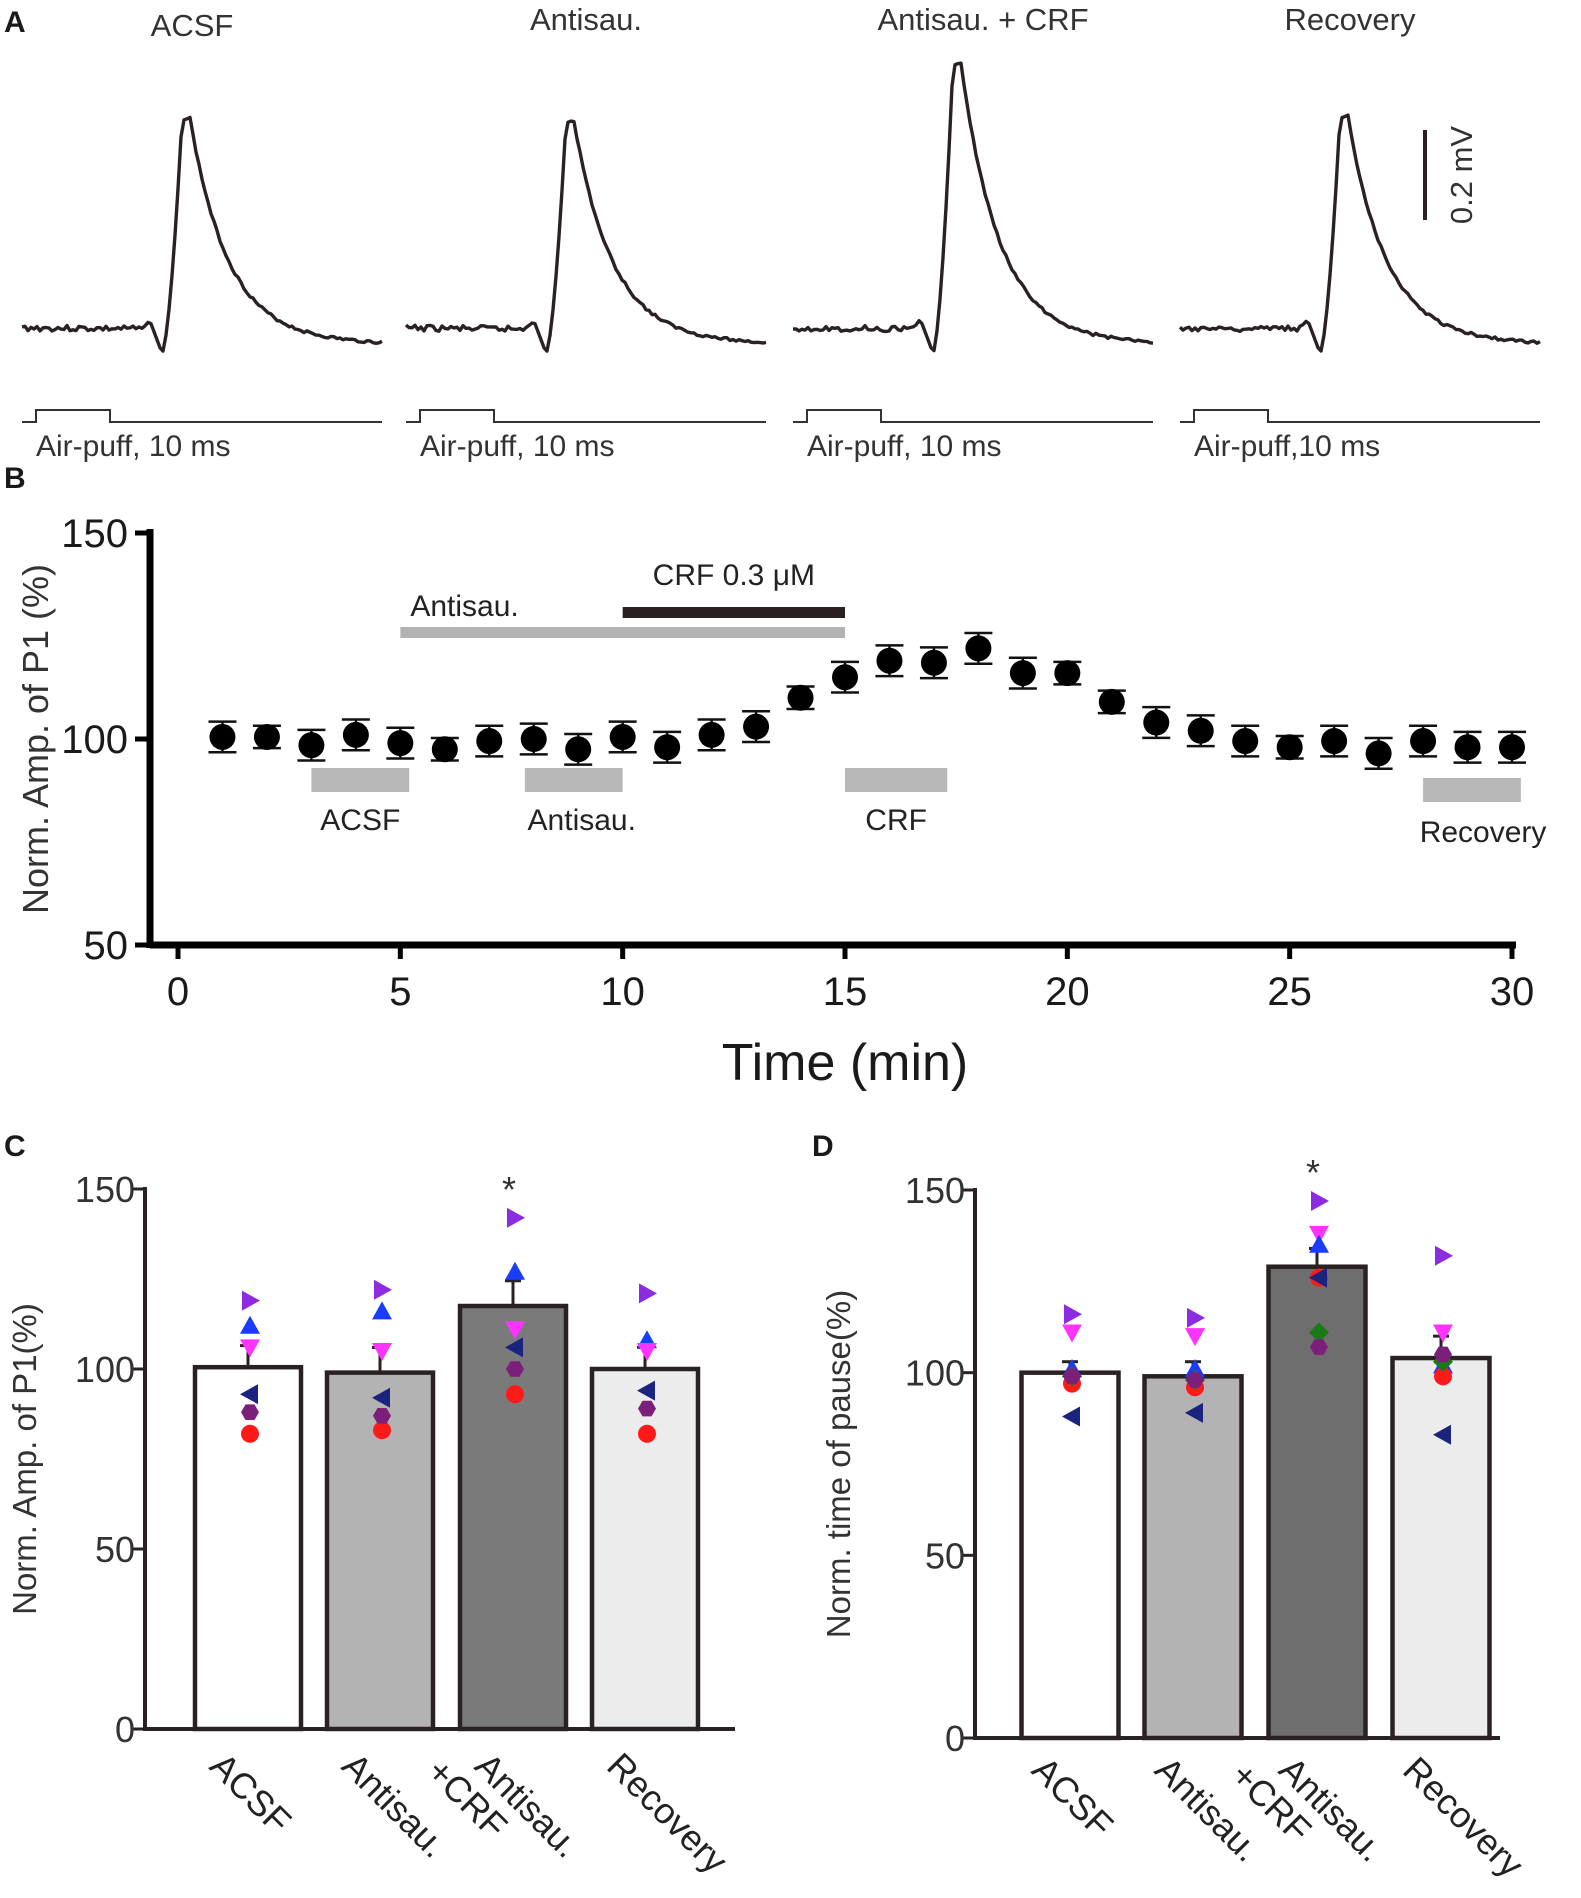 This screenshot has height=1898, width=1581. Describe the element at coordinates (192, 25) in the screenshot. I see `trace-title: ACSF` at that location.